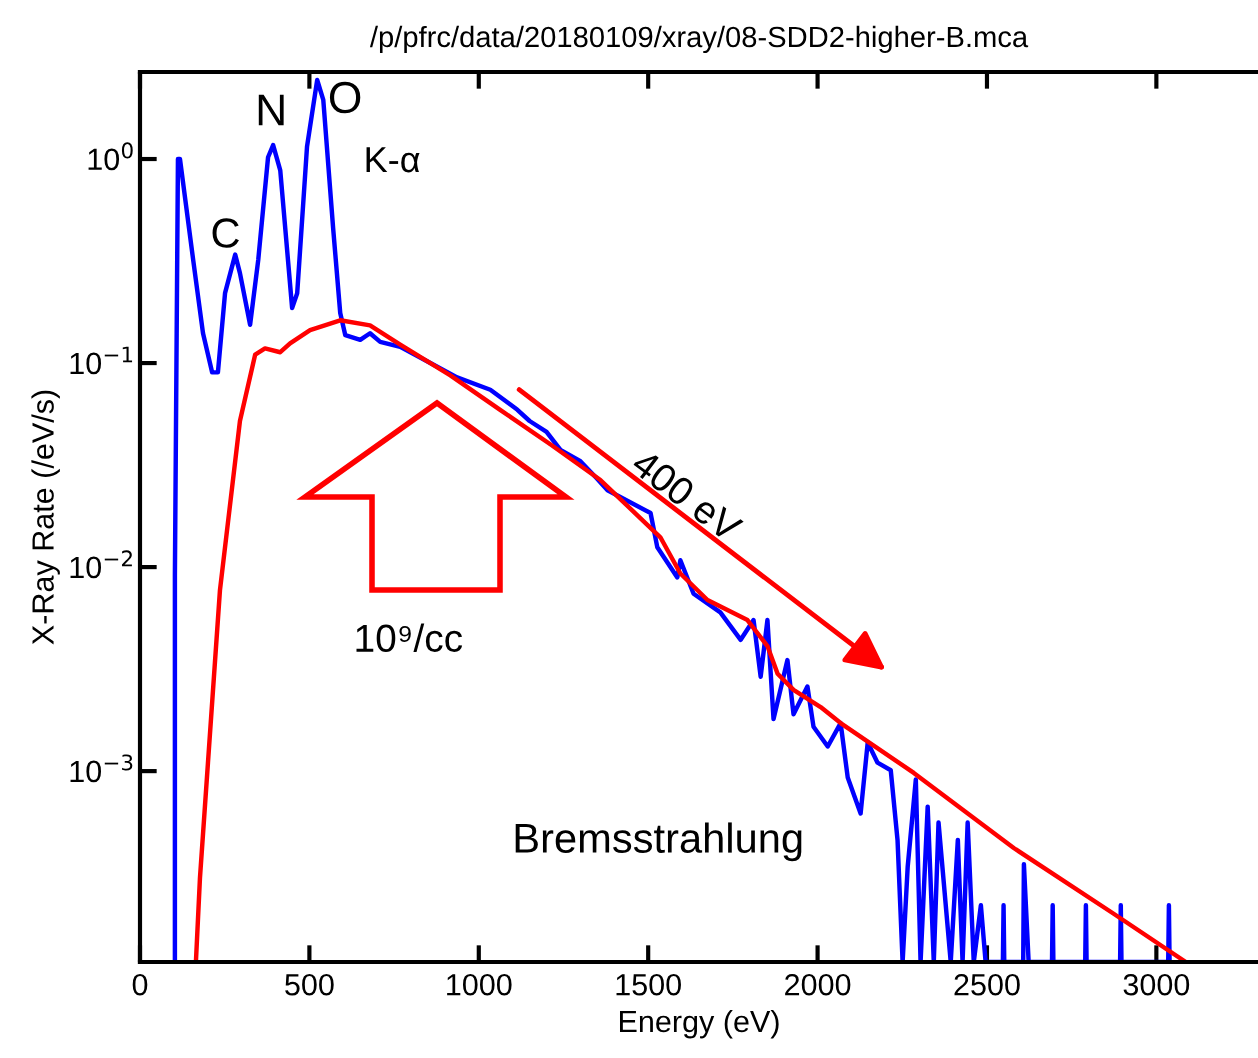 This screenshot has height=1058, width=1258. What do you see at coordinates (648, 984) in the screenshot?
I see `x-tick-label: 1500` at bounding box center [648, 984].